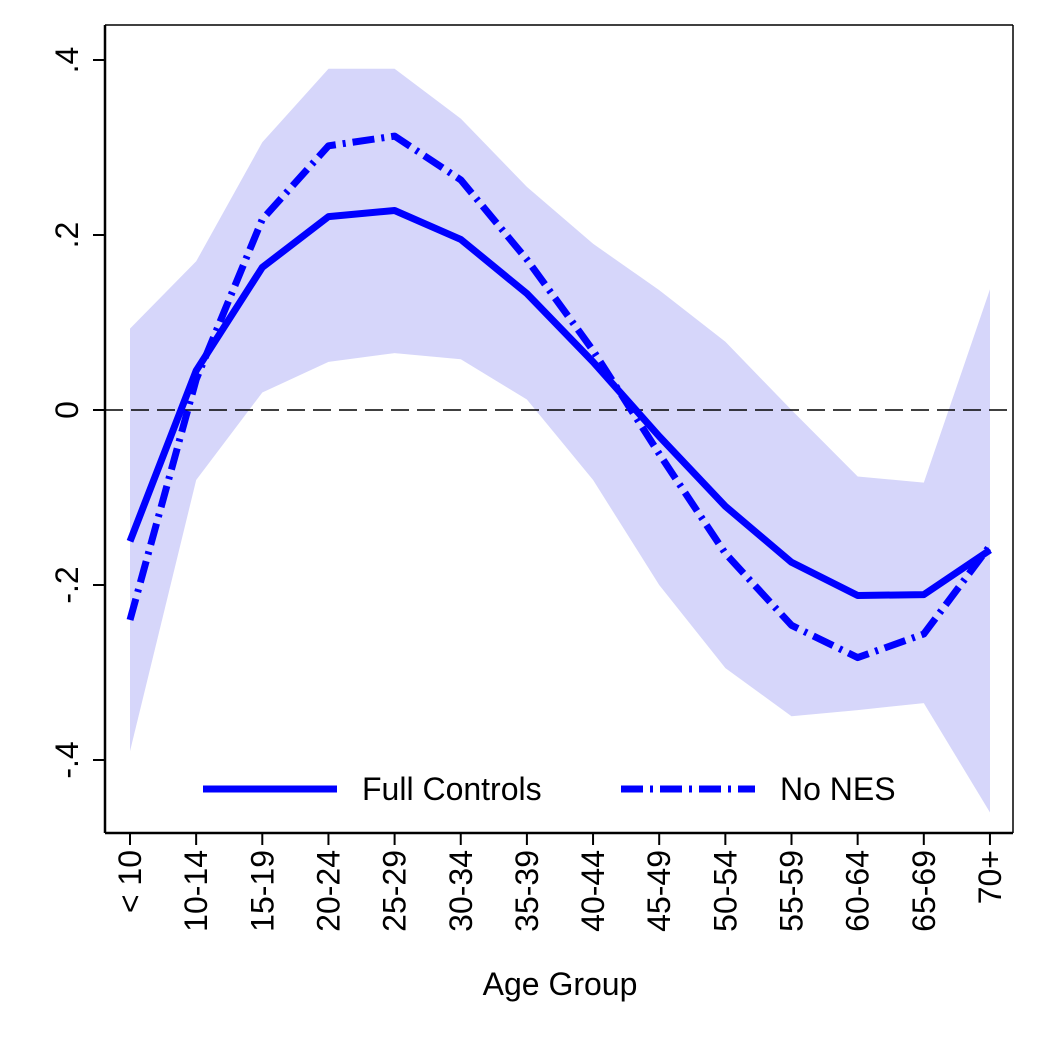 Image resolution: width=1050 pixels, height=1050 pixels. I want to click on x-tick-label: 40-44, so click(593, 891).